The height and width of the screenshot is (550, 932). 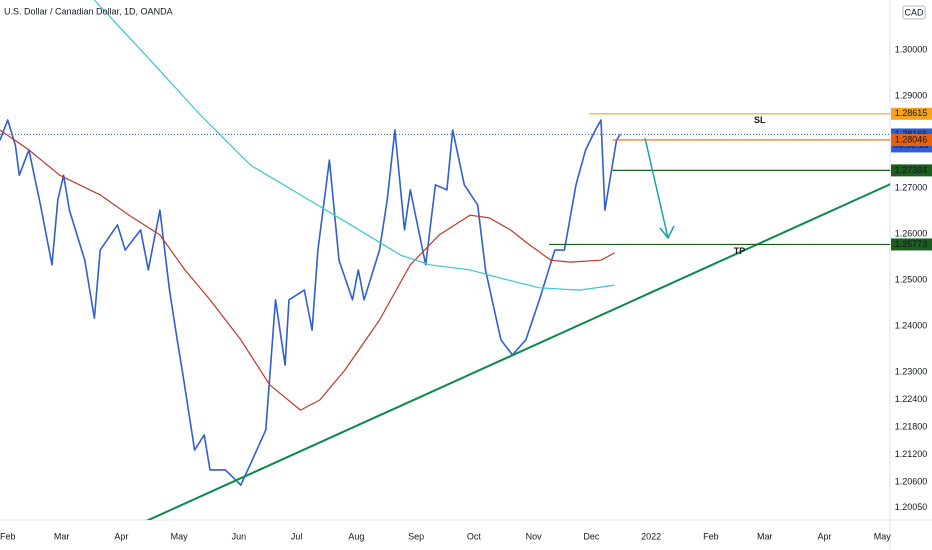 I want to click on price-label: 1.27384, so click(x=911, y=170).